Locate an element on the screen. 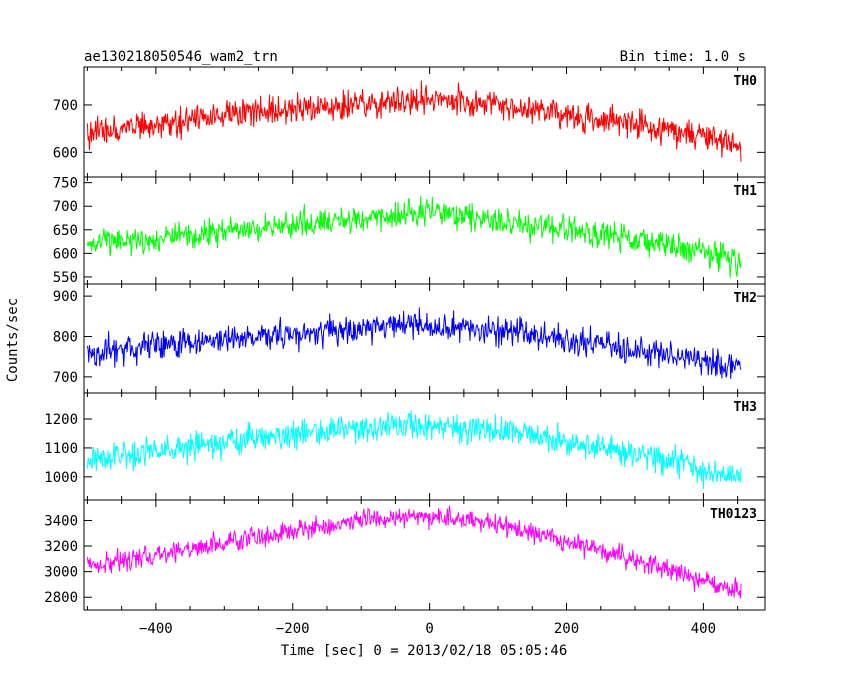 This screenshot has height=680, width=850. x-tick-label: 400 is located at coordinates (703, 629).